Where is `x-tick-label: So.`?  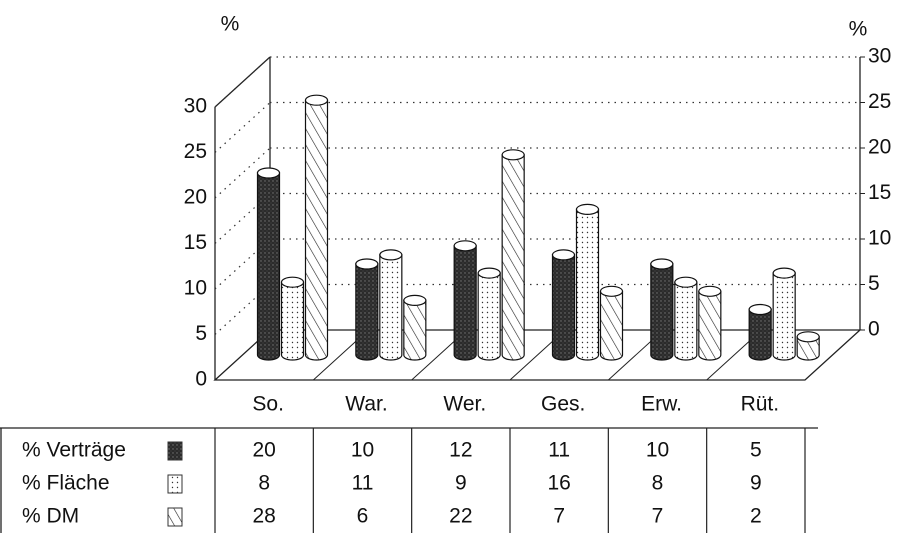 x-tick-label: So. is located at coordinates (268, 404).